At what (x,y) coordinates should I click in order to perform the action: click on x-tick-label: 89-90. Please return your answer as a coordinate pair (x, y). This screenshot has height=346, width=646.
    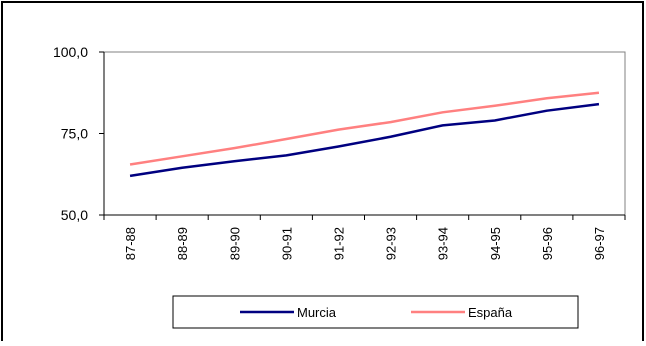
    Looking at the image, I should click on (234, 243).